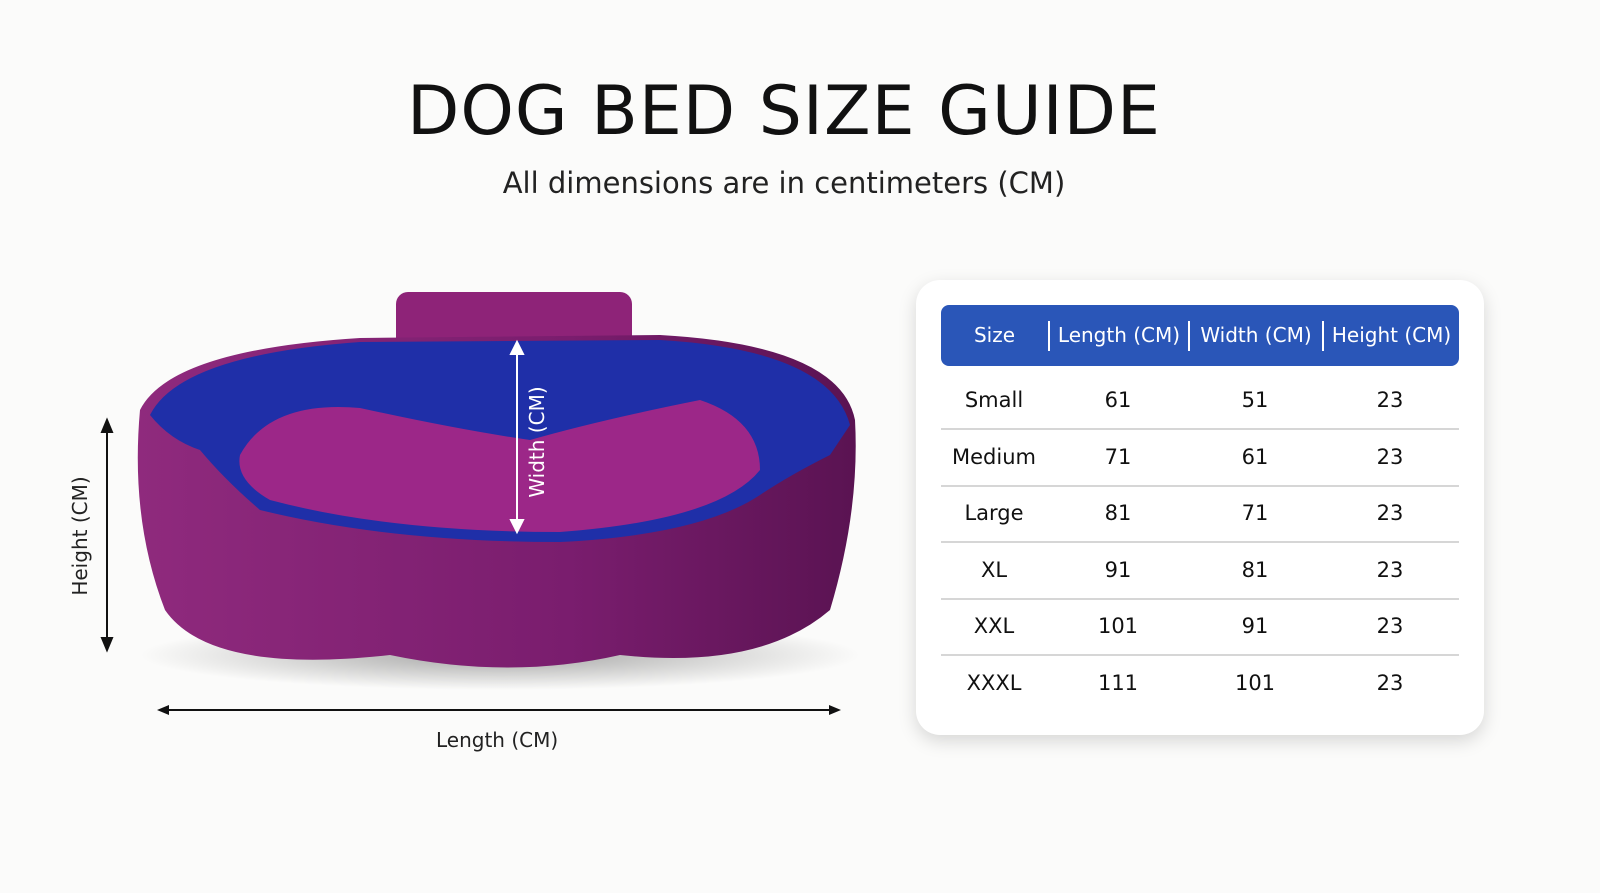 The width and height of the screenshot is (1600, 893). What do you see at coordinates (1200, 401) in the screenshot?
I see `table-row: Small 61 51 23` at bounding box center [1200, 401].